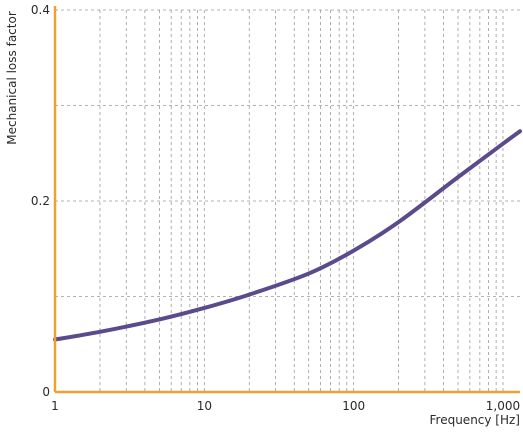  What do you see at coordinates (353, 406) in the screenshot?
I see `x-tick-label: 100` at bounding box center [353, 406].